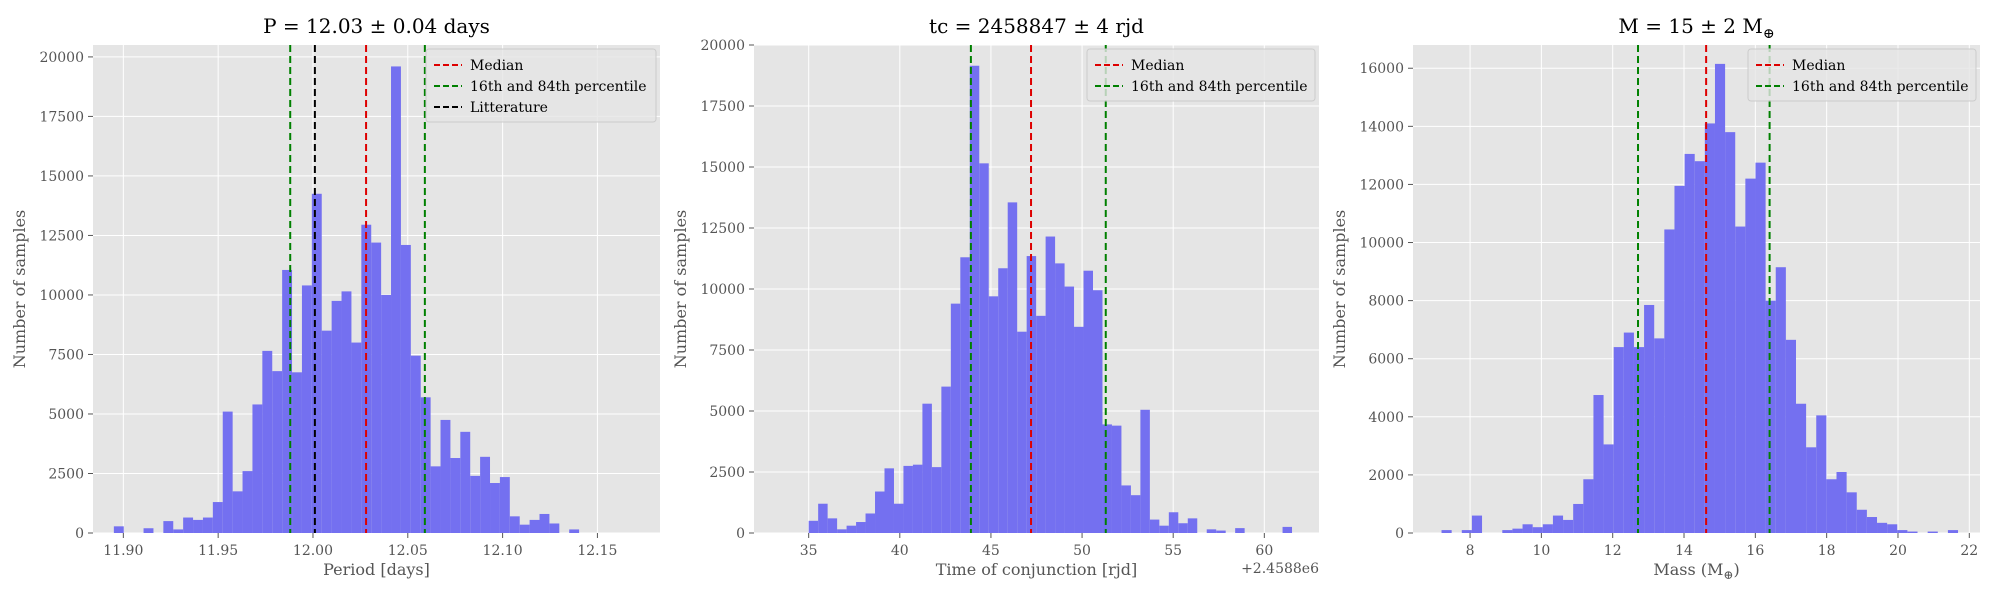 This screenshot has height=600, width=2000. What do you see at coordinates (1688, 569) in the screenshot?
I see `x-axis-label-text: Mass (M` at bounding box center [1688, 569].